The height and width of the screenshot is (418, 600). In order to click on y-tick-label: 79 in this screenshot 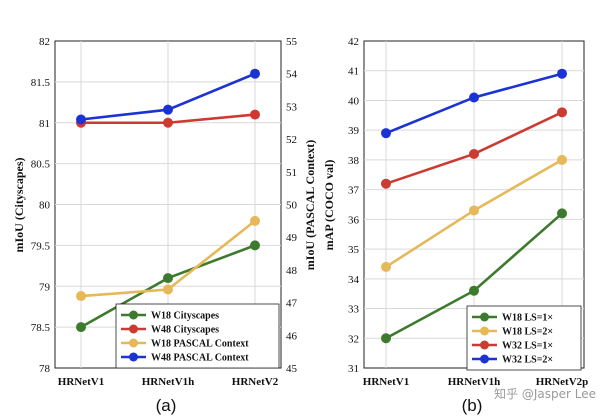, I will do `click(45, 287)`.